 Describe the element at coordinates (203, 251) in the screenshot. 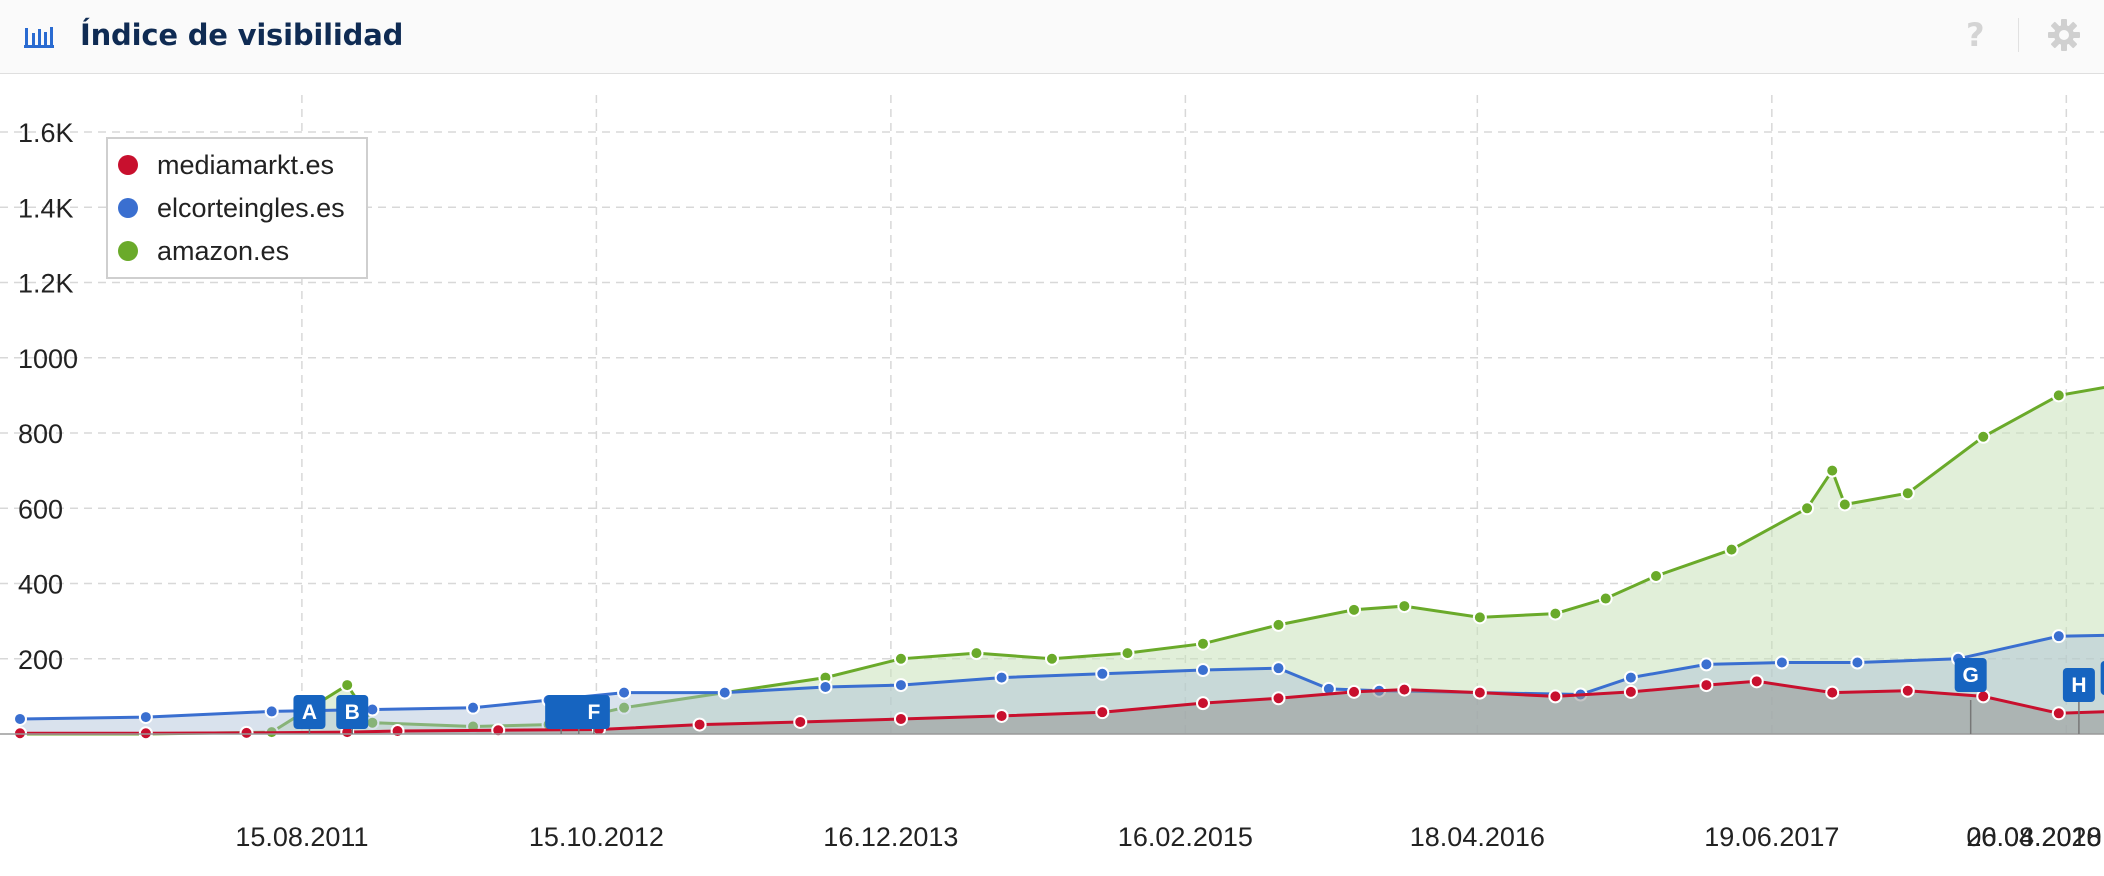

I see `legend-item-amazon.es: amazon.es` at that location.